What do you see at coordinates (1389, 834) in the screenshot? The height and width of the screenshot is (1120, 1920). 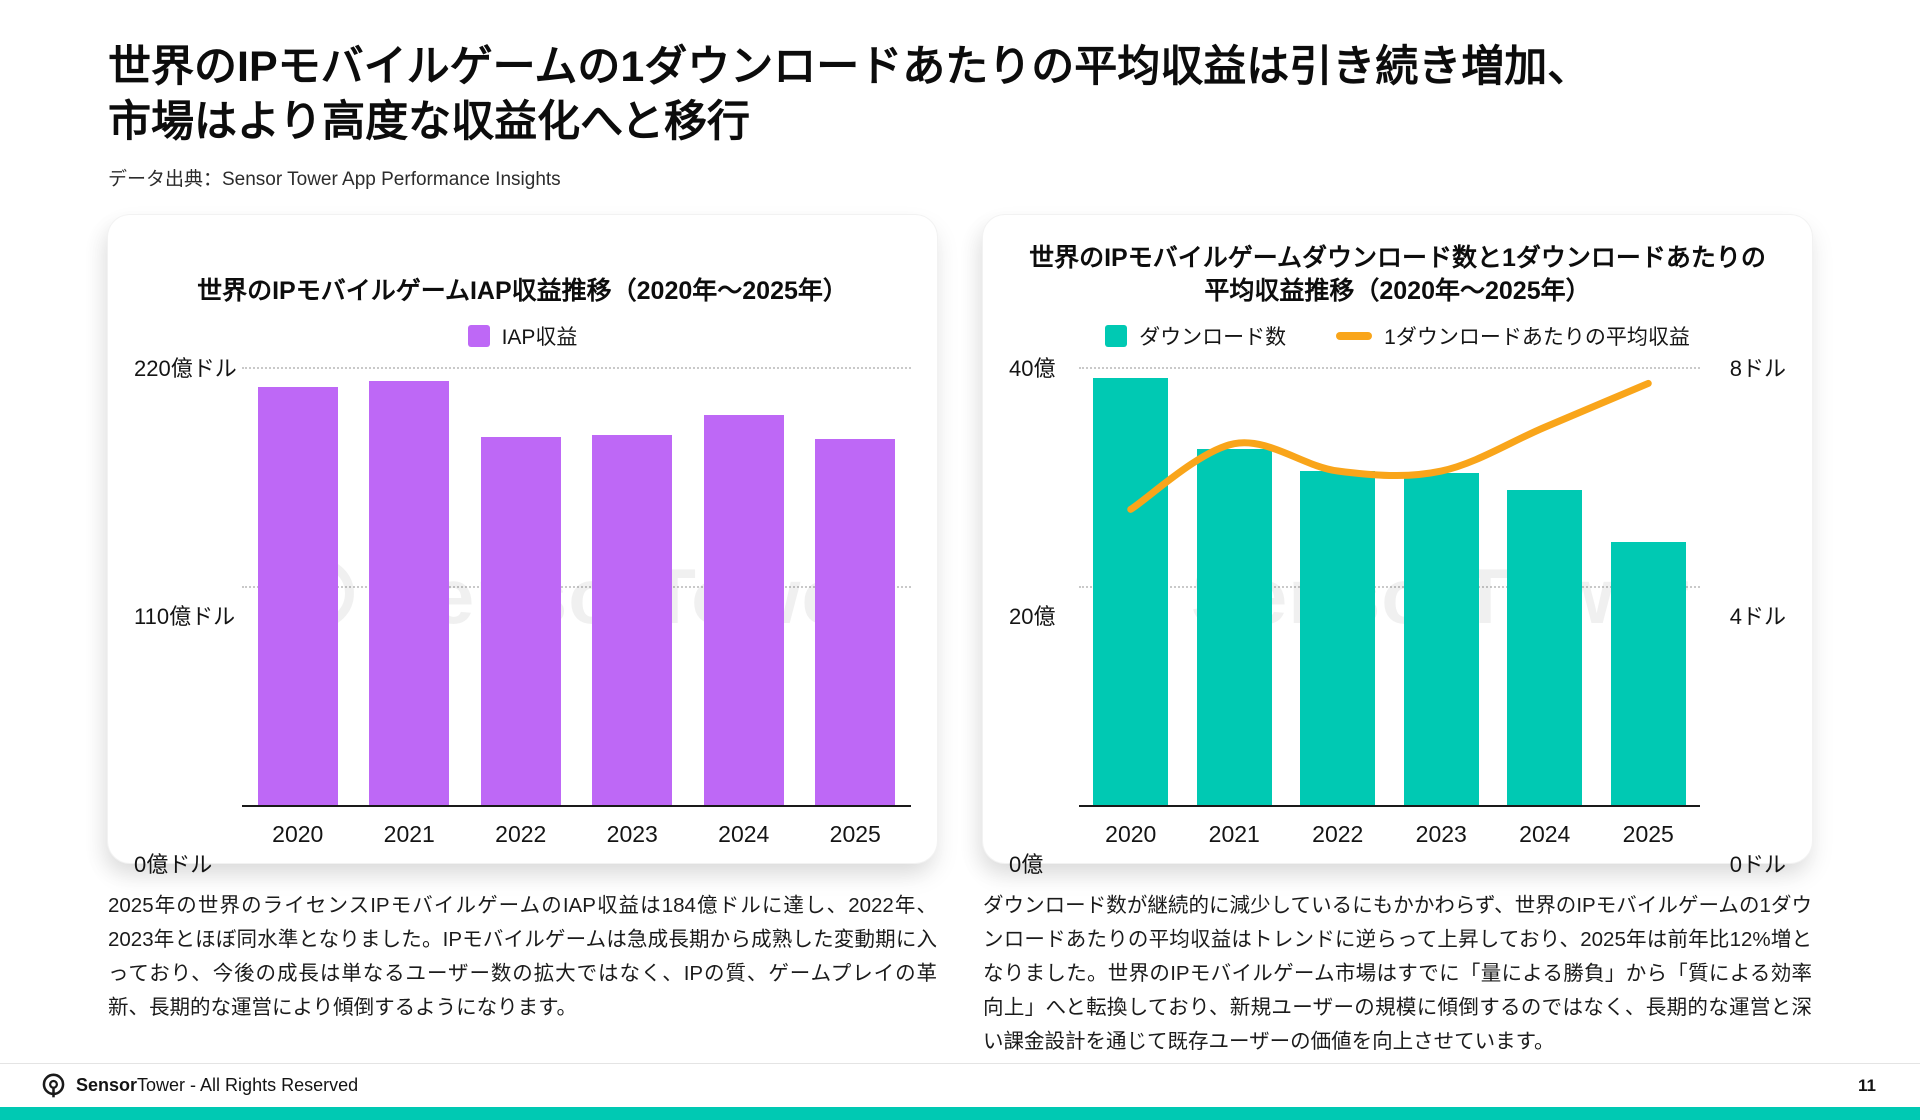 I see `dl-x-axis-labels: 2020 2021 2022 2023 2024 2025` at bounding box center [1389, 834].